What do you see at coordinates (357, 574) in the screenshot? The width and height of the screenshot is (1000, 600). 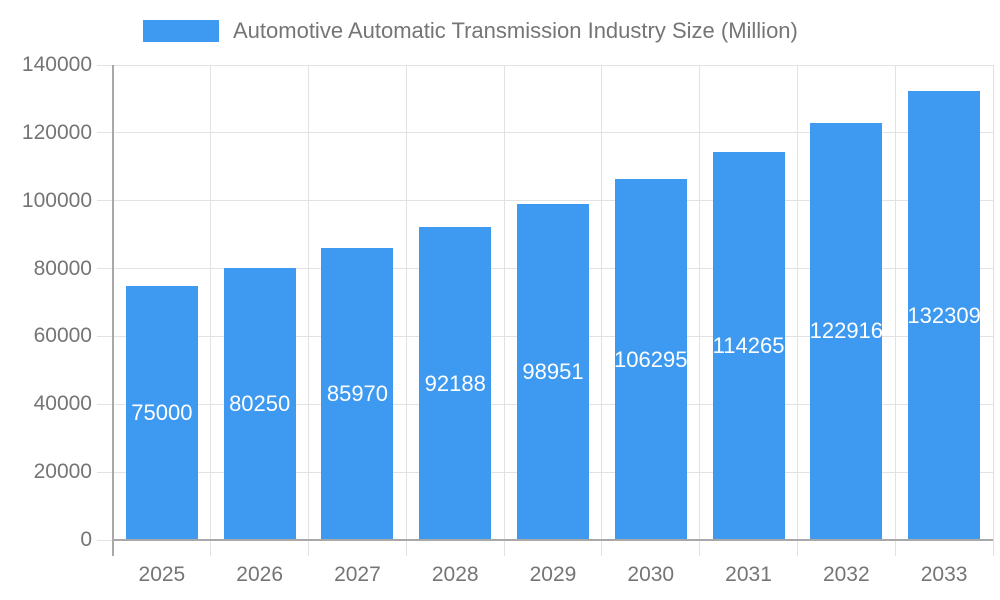 I see `x-axis-category-label: 2027` at bounding box center [357, 574].